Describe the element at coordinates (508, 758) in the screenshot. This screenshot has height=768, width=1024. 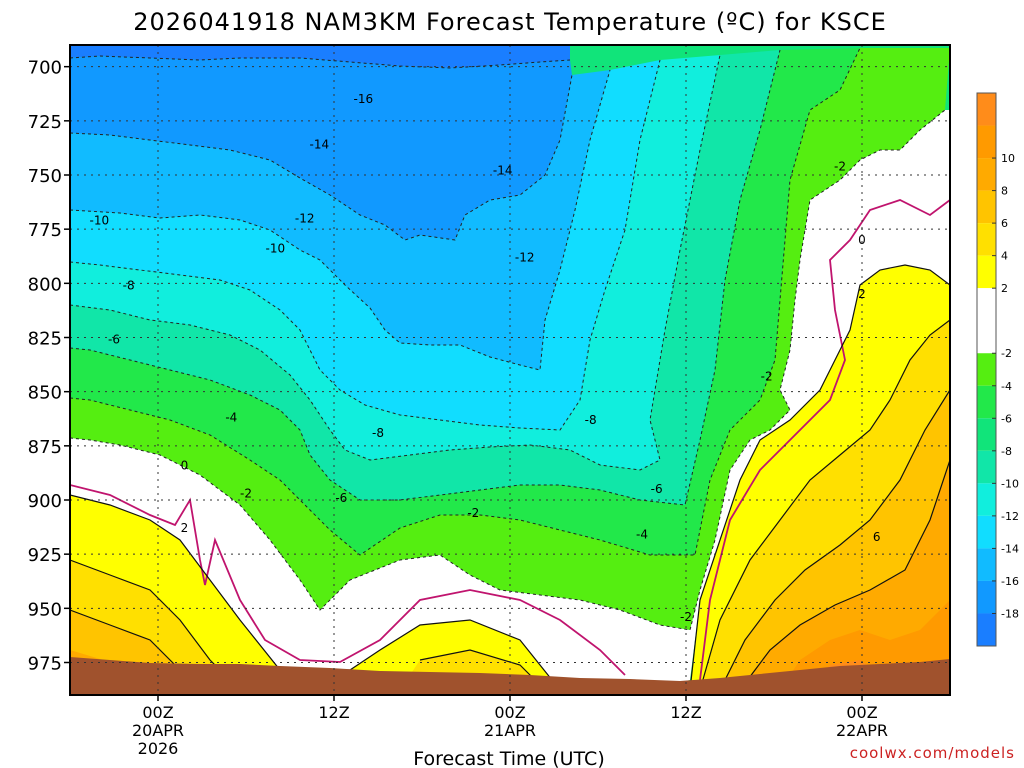
I see `x-axis-label: Forecast Time (UTC)` at that location.